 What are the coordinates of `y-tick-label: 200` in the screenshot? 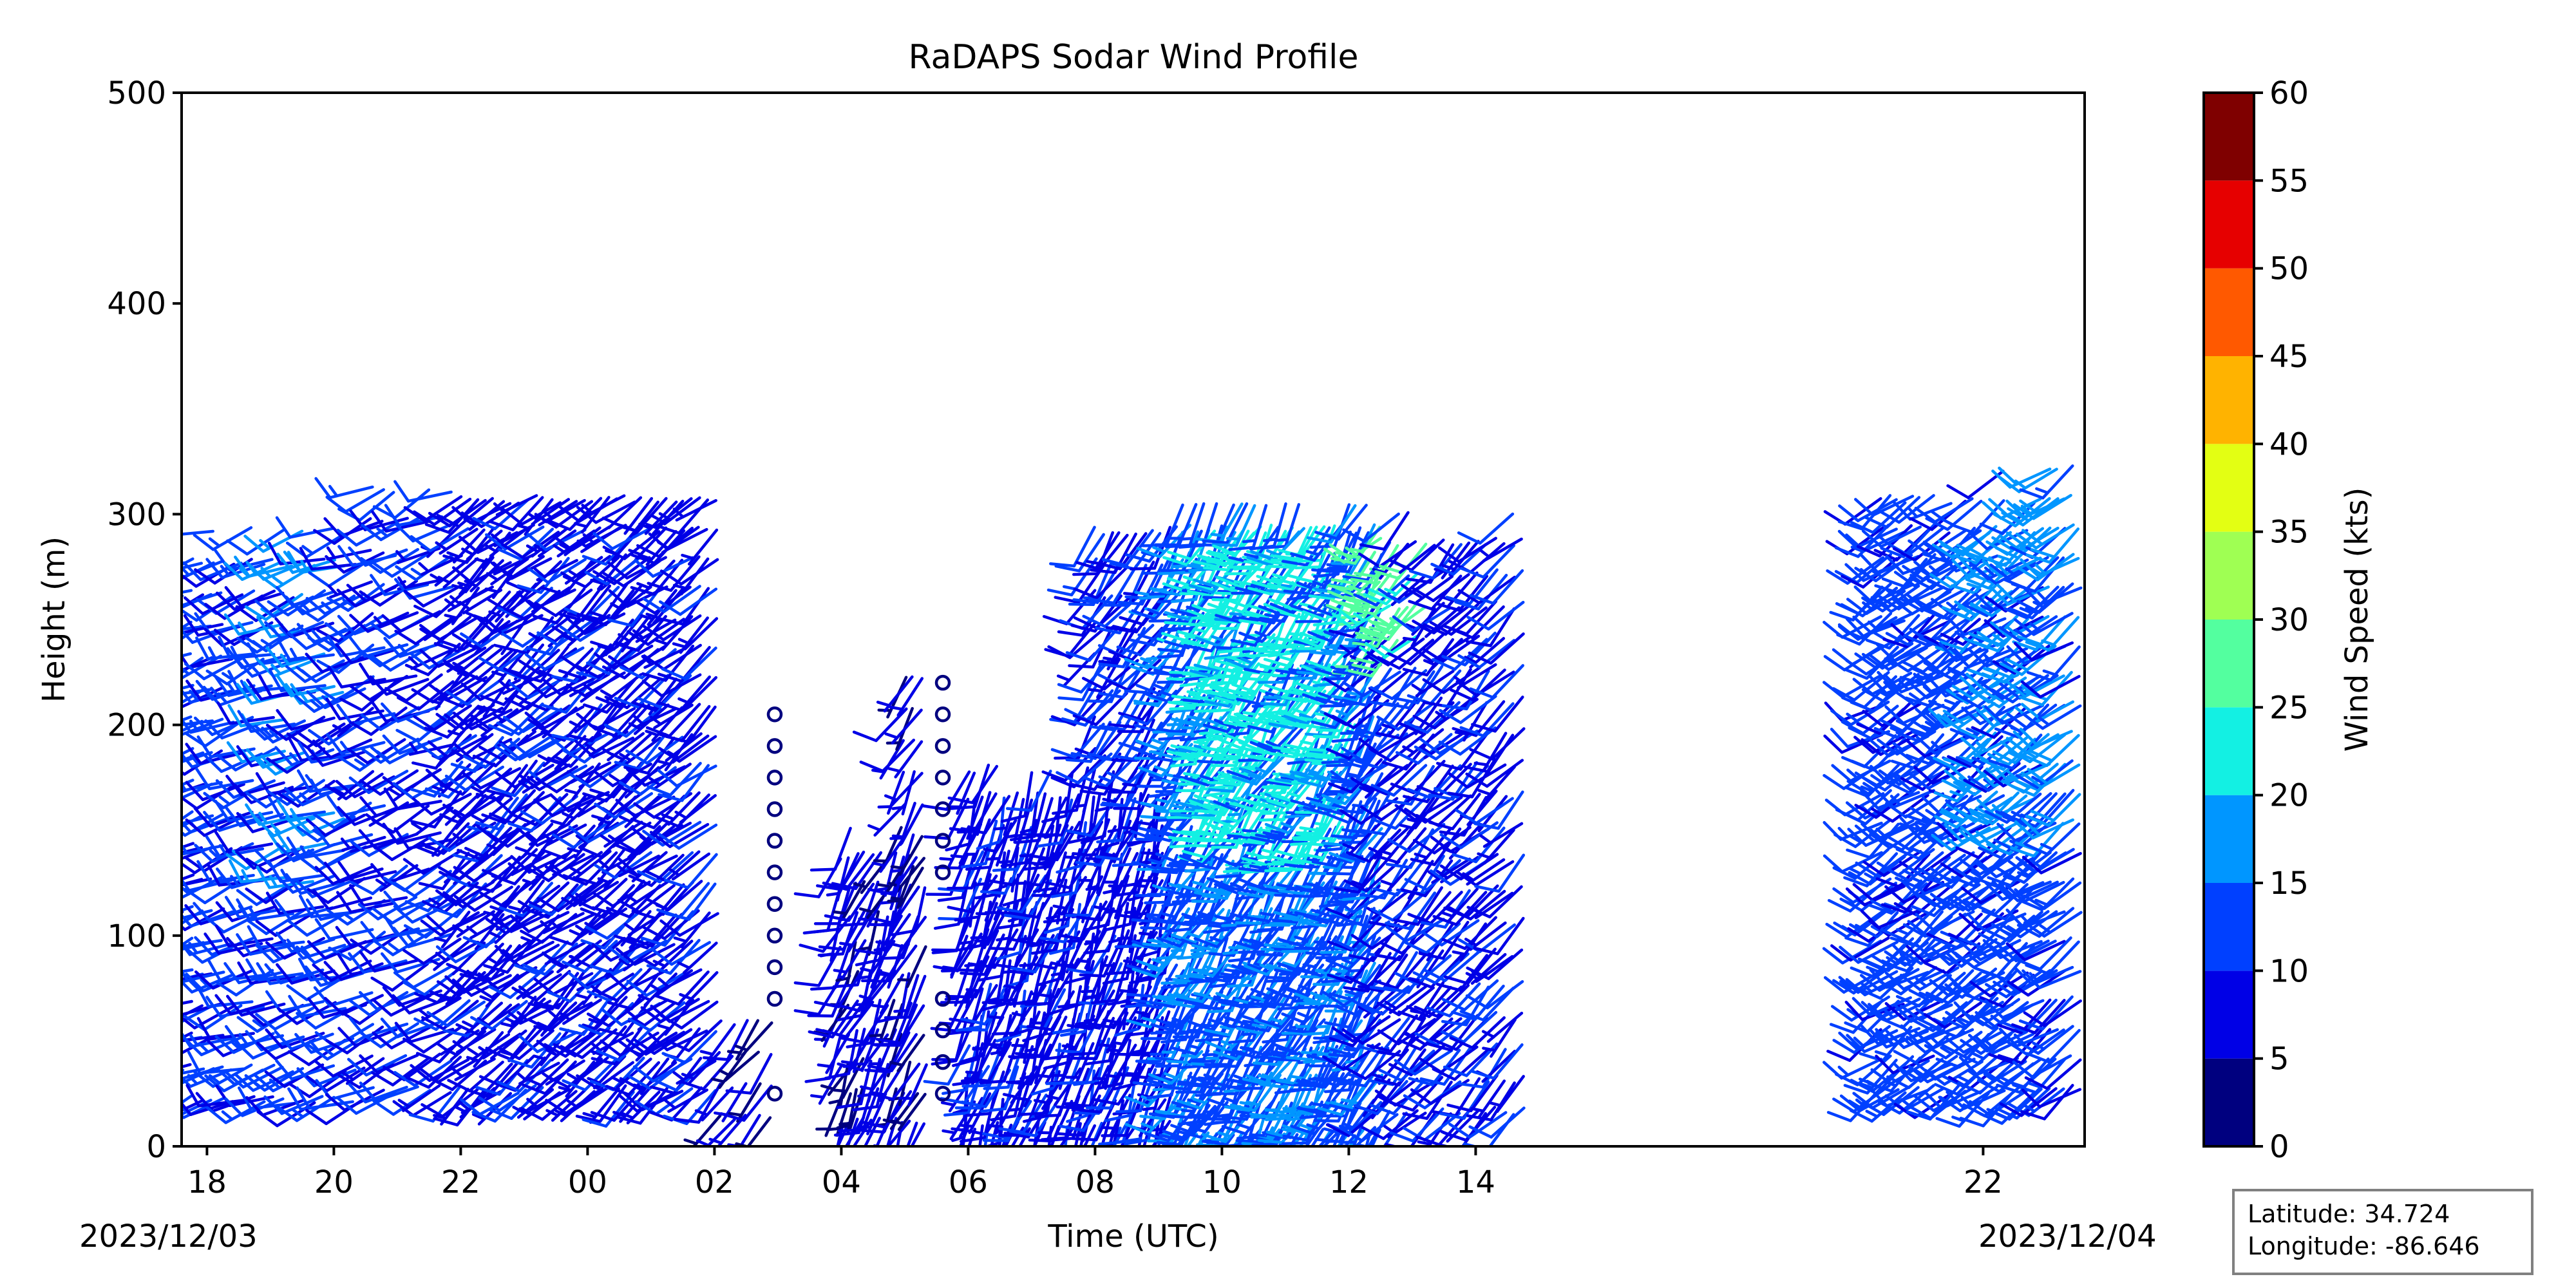 It's located at (136, 726).